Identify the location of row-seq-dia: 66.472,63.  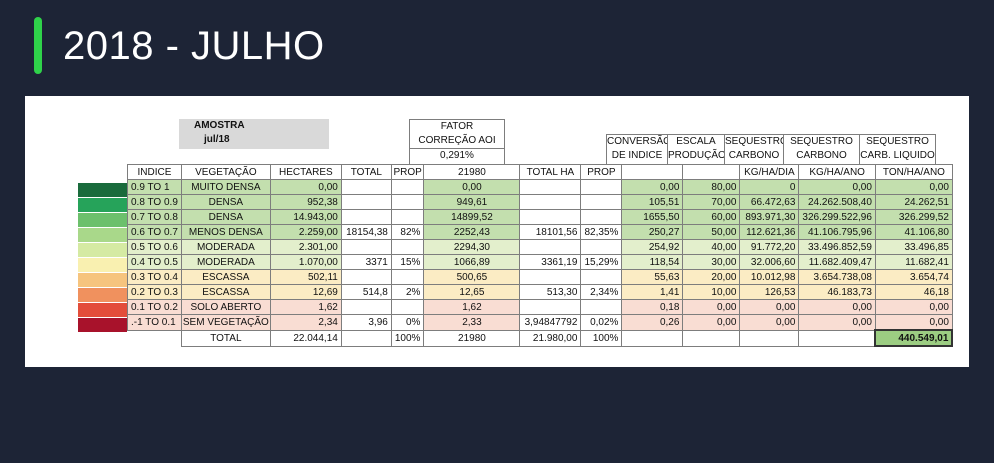
(769, 202).